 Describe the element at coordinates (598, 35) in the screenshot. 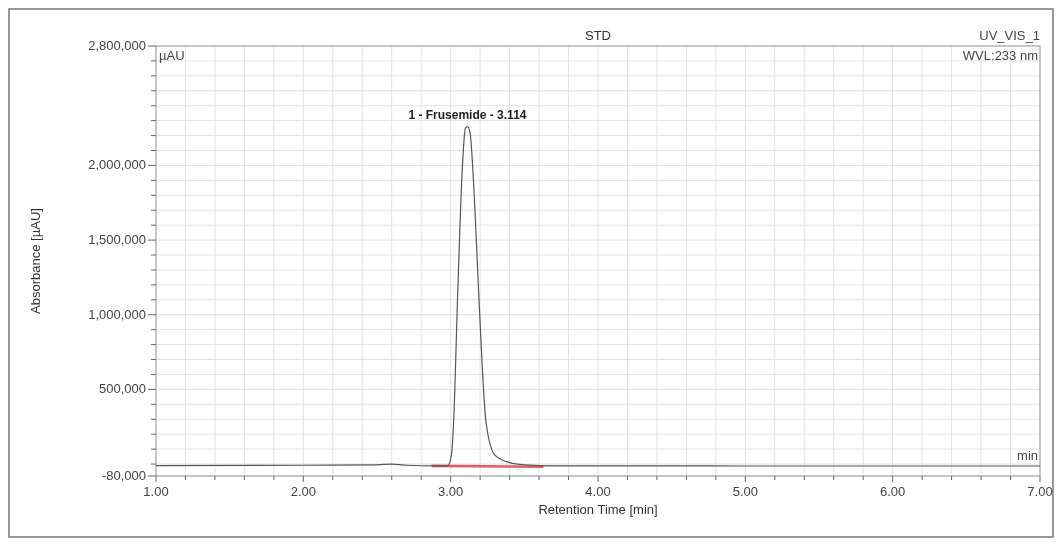

I see `chart-title: STD` at that location.